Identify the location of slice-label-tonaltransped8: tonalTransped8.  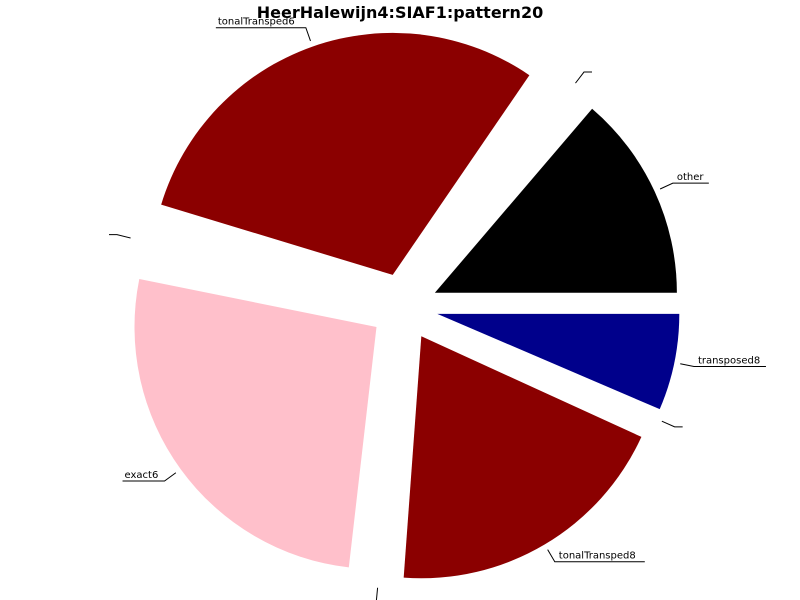
(597, 556).